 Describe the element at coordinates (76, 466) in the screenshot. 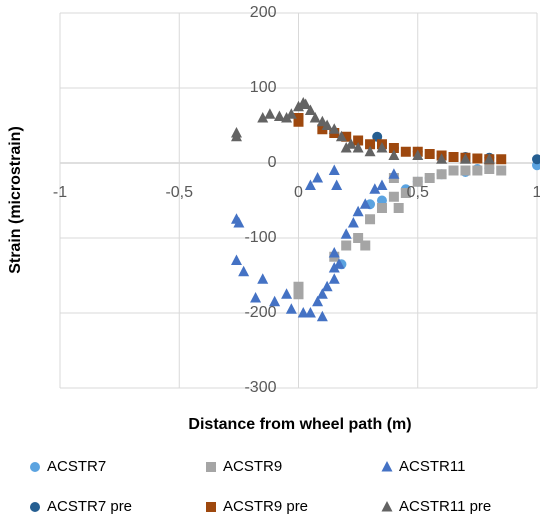

I see `legend-label: ACSTR7` at that location.